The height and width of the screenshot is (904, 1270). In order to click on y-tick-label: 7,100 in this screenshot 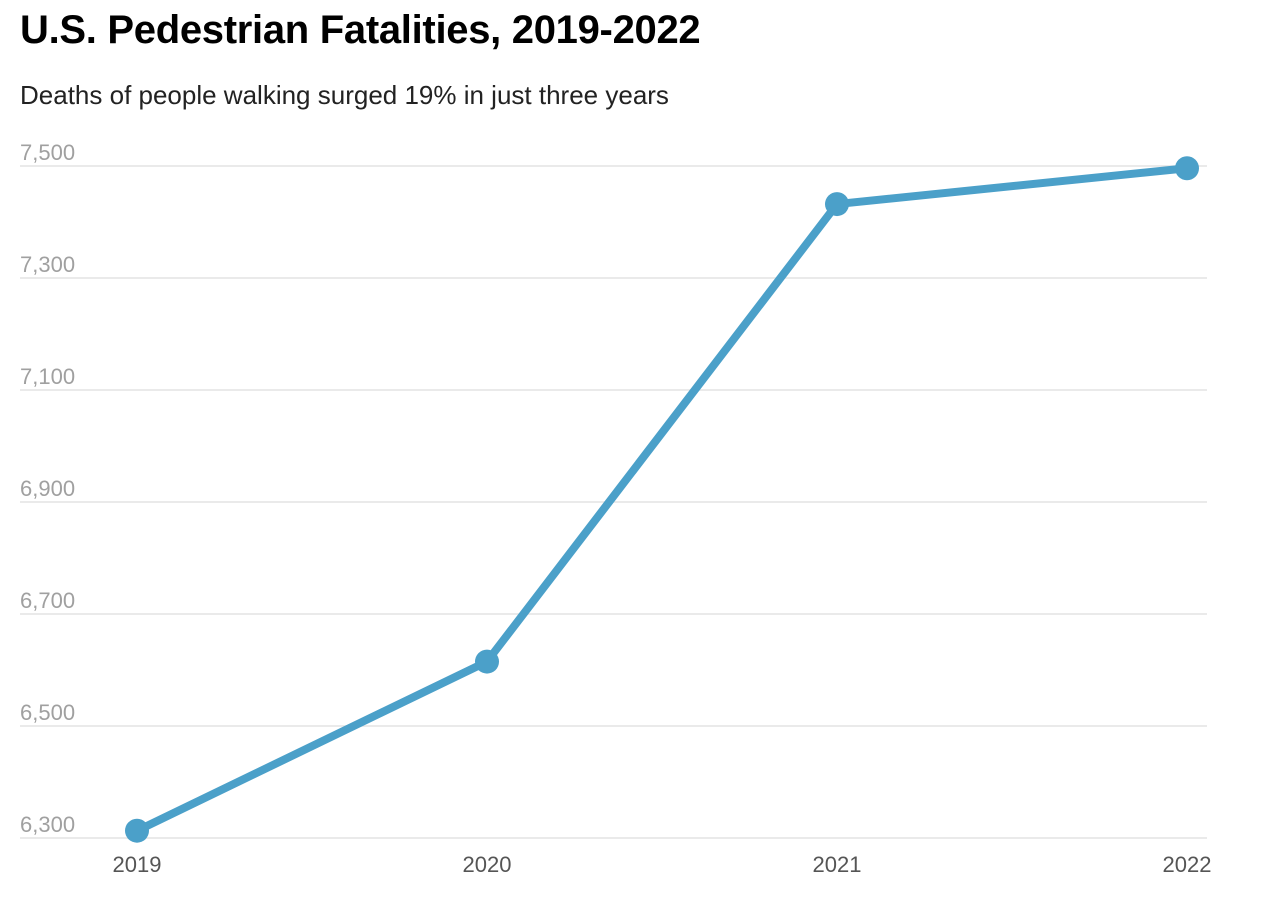, I will do `click(47, 376)`.